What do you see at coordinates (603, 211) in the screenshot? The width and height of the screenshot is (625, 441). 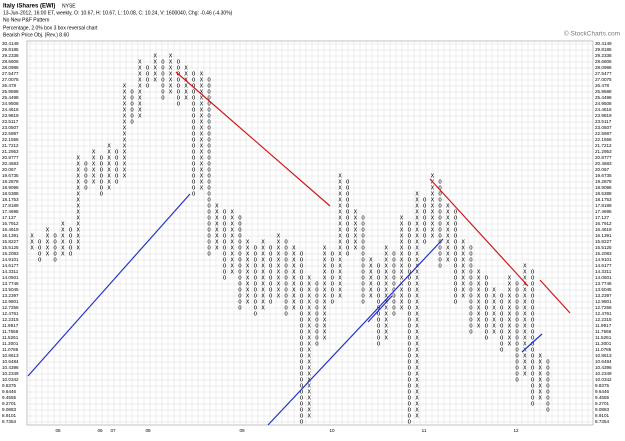 I see `y-tick-label-right: 17.4695` at bounding box center [603, 211].